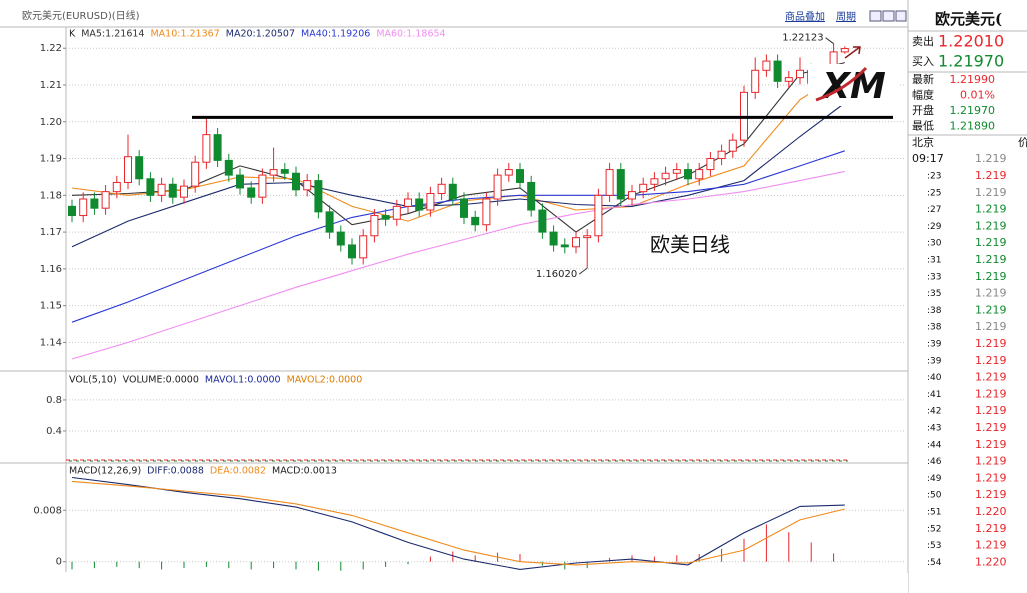 Image resolution: width=1027 pixels, height=593 pixels. Describe the element at coordinates (973, 79) in the screenshot. I see `stat-value: 1.21990` at that location.